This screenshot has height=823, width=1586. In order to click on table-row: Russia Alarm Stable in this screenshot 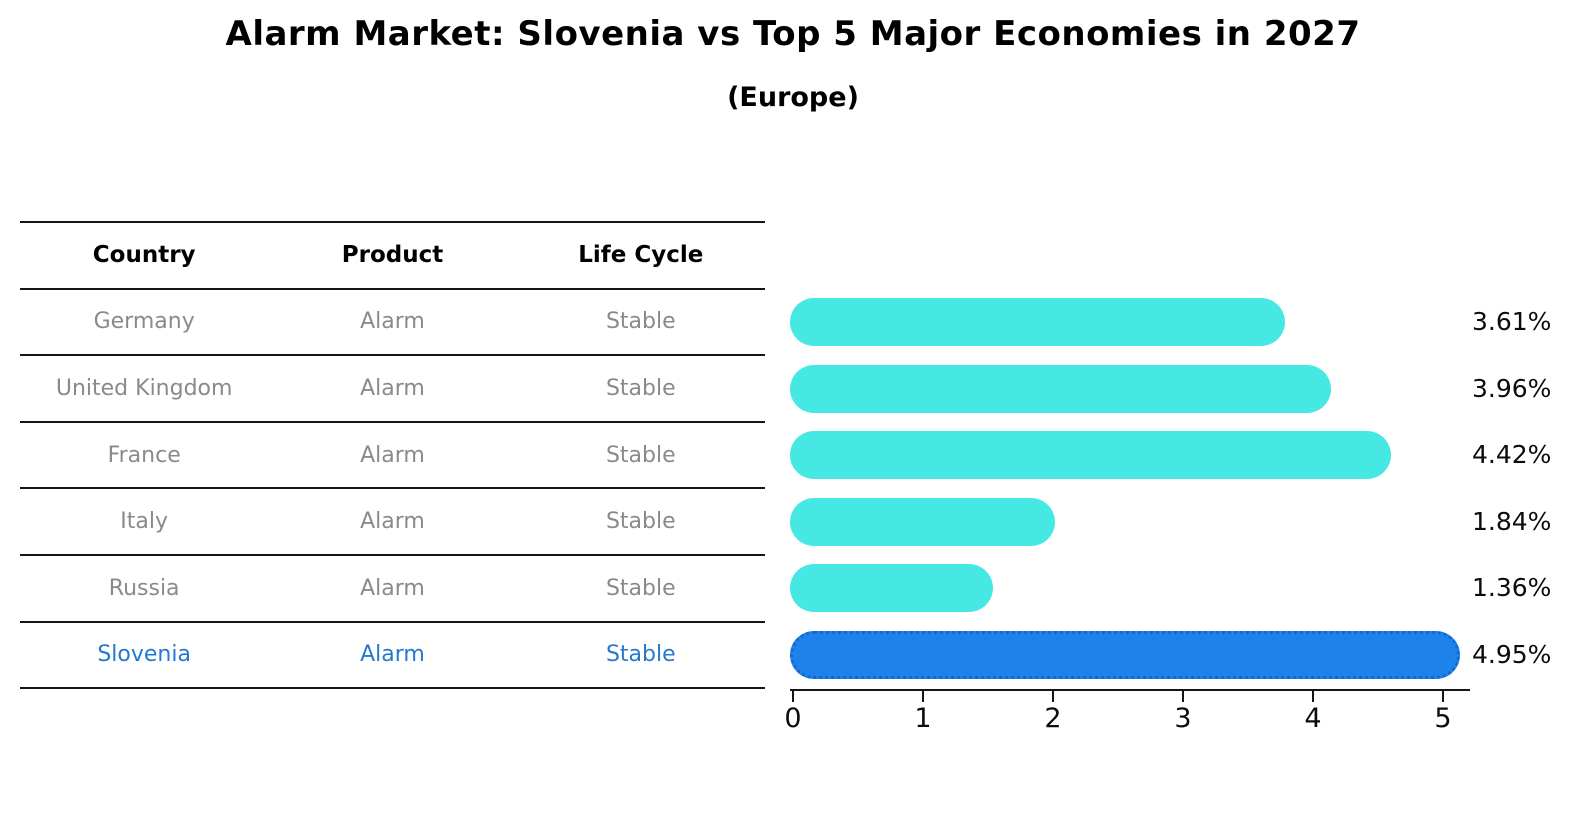, I will do `click(392, 589)`.